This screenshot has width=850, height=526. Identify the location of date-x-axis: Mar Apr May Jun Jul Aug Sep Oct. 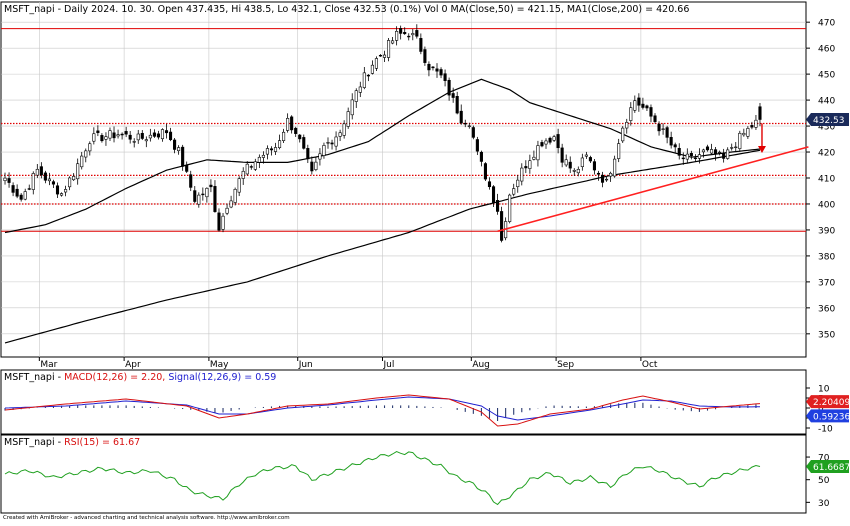
(348, 363).